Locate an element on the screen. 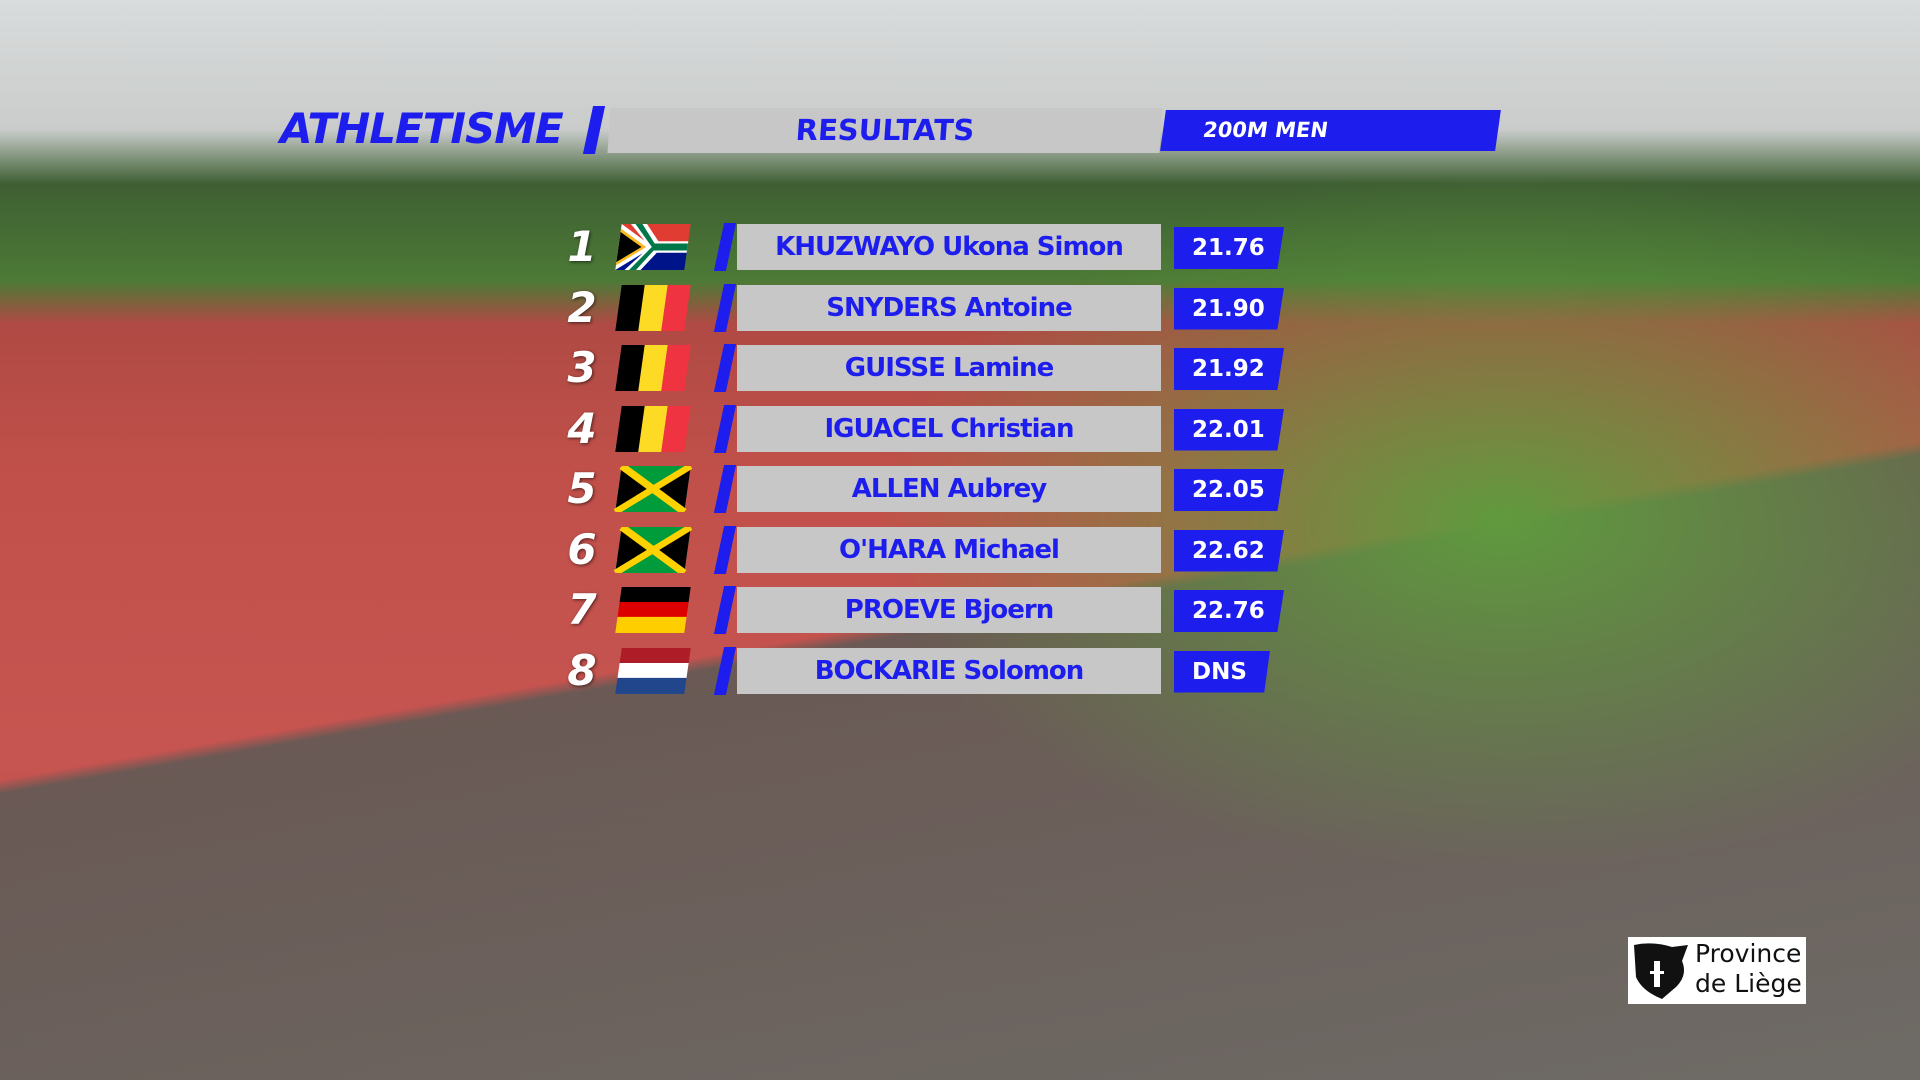  sport-title: ATHLETISME is located at coordinates (422, 128).